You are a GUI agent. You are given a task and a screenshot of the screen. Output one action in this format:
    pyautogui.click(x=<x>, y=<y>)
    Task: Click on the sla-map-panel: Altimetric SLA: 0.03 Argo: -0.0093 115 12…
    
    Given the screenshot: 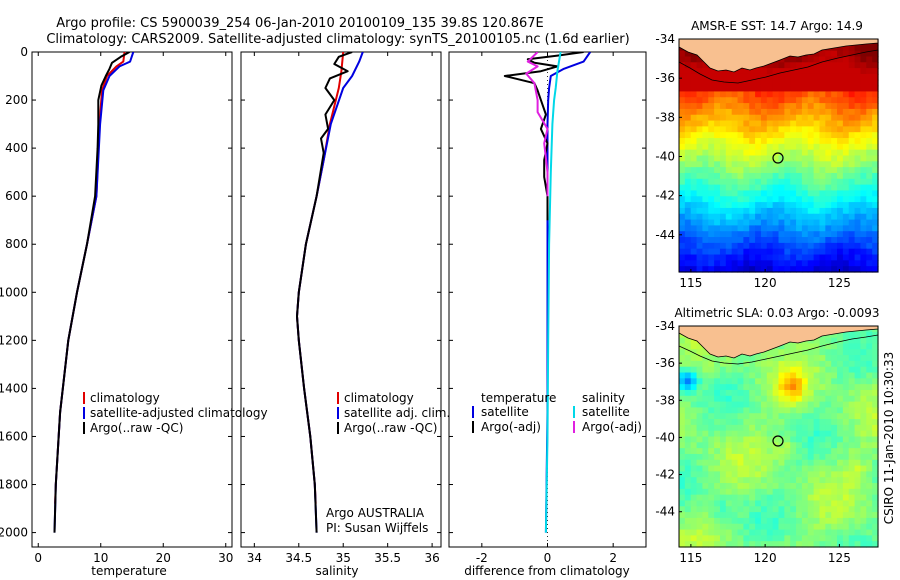 What is the action you would take?
    pyautogui.click(x=767, y=435)
    